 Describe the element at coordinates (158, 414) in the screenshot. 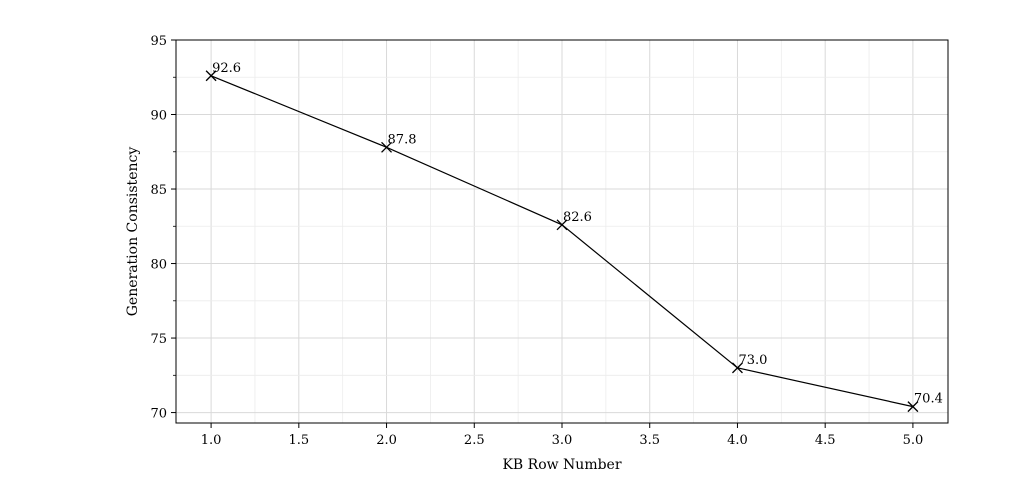

I see `y-tick-label: 70` at that location.